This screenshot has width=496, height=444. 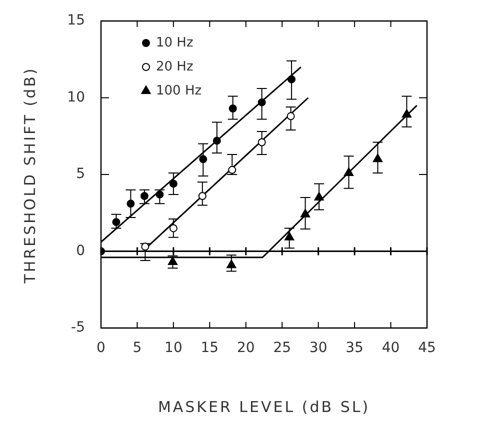 What do you see at coordinates (245, 348) in the screenshot?
I see `x-tick-label: 20` at bounding box center [245, 348].